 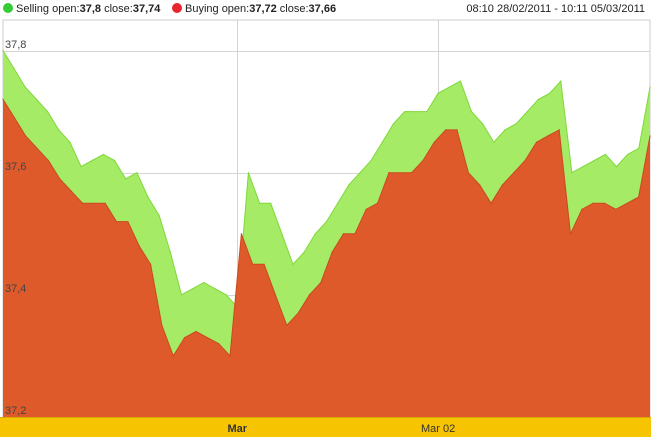 I want to click on selling-dot-icon, so click(x=8, y=8).